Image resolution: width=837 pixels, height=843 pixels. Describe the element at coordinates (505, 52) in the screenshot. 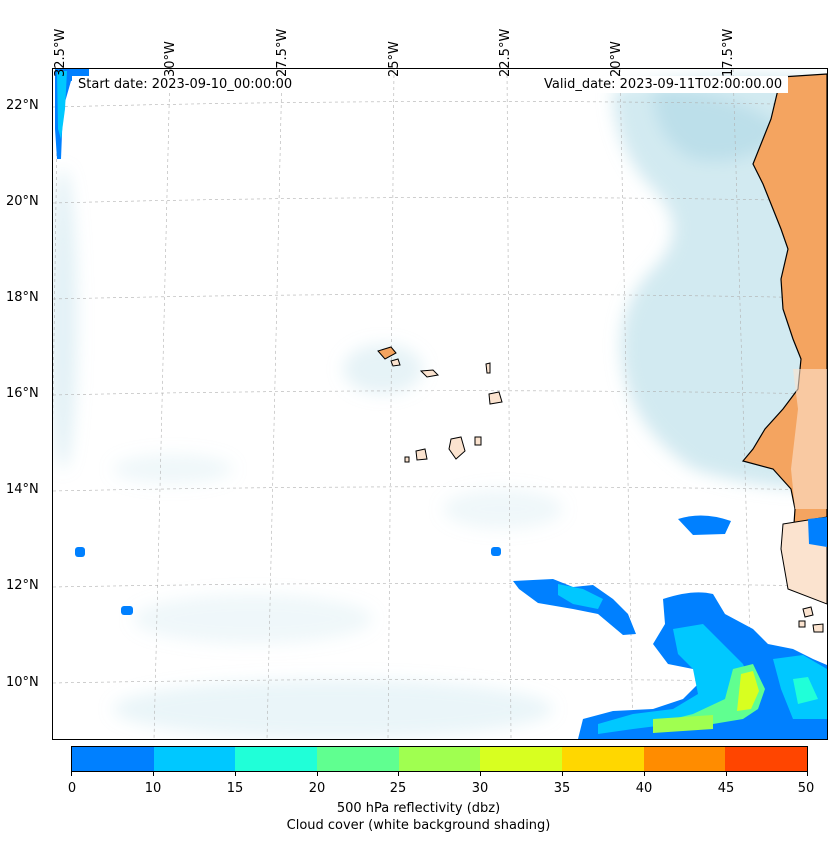

I see `lon-label-22-5w: 22.5°W` at that location.